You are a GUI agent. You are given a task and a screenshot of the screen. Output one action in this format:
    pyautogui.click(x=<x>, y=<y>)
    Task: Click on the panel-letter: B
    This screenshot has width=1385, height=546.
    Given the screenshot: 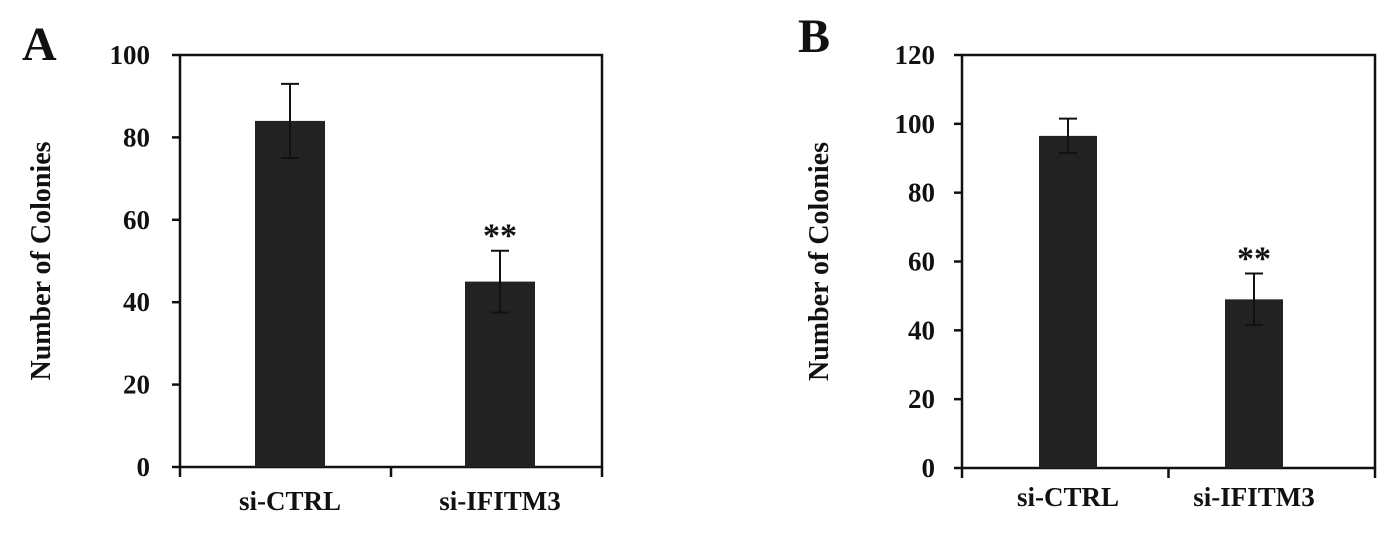 What is the action you would take?
    pyautogui.click(x=814, y=36)
    